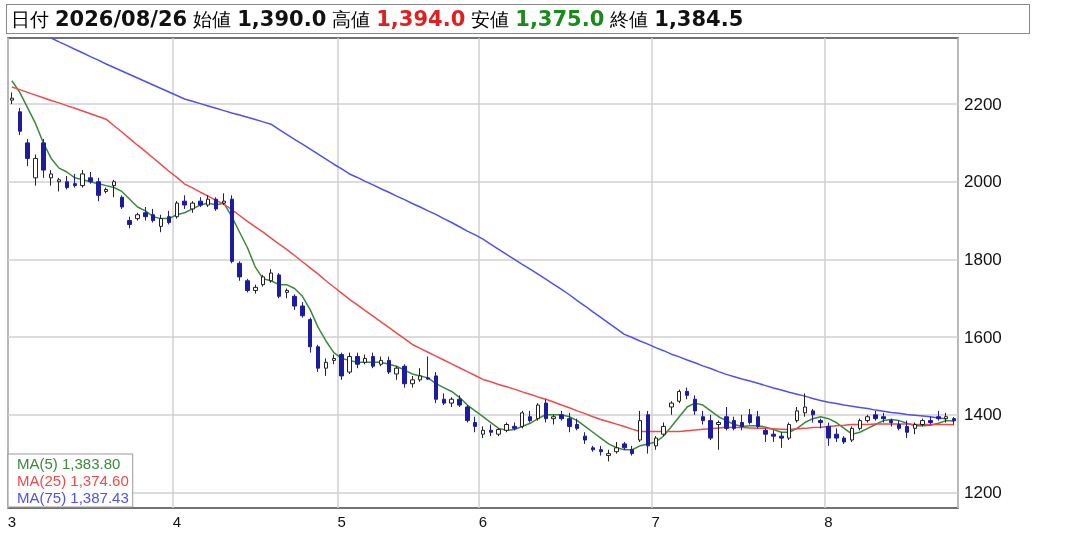 This screenshot has width=1067, height=538. Describe the element at coordinates (983, 415) in the screenshot. I see `y-tick-label: 1400` at that location.